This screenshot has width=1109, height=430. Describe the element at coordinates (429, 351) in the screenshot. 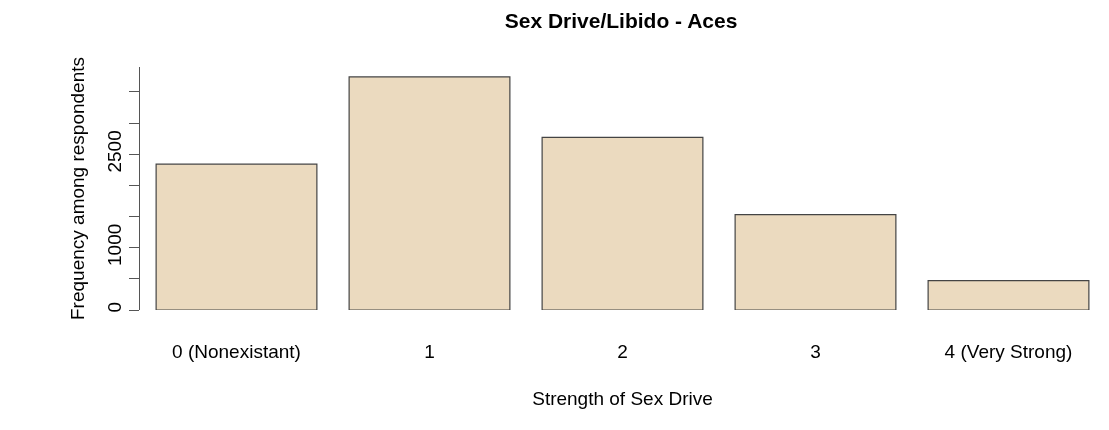

I see `x-tick-label: 1` at that location.